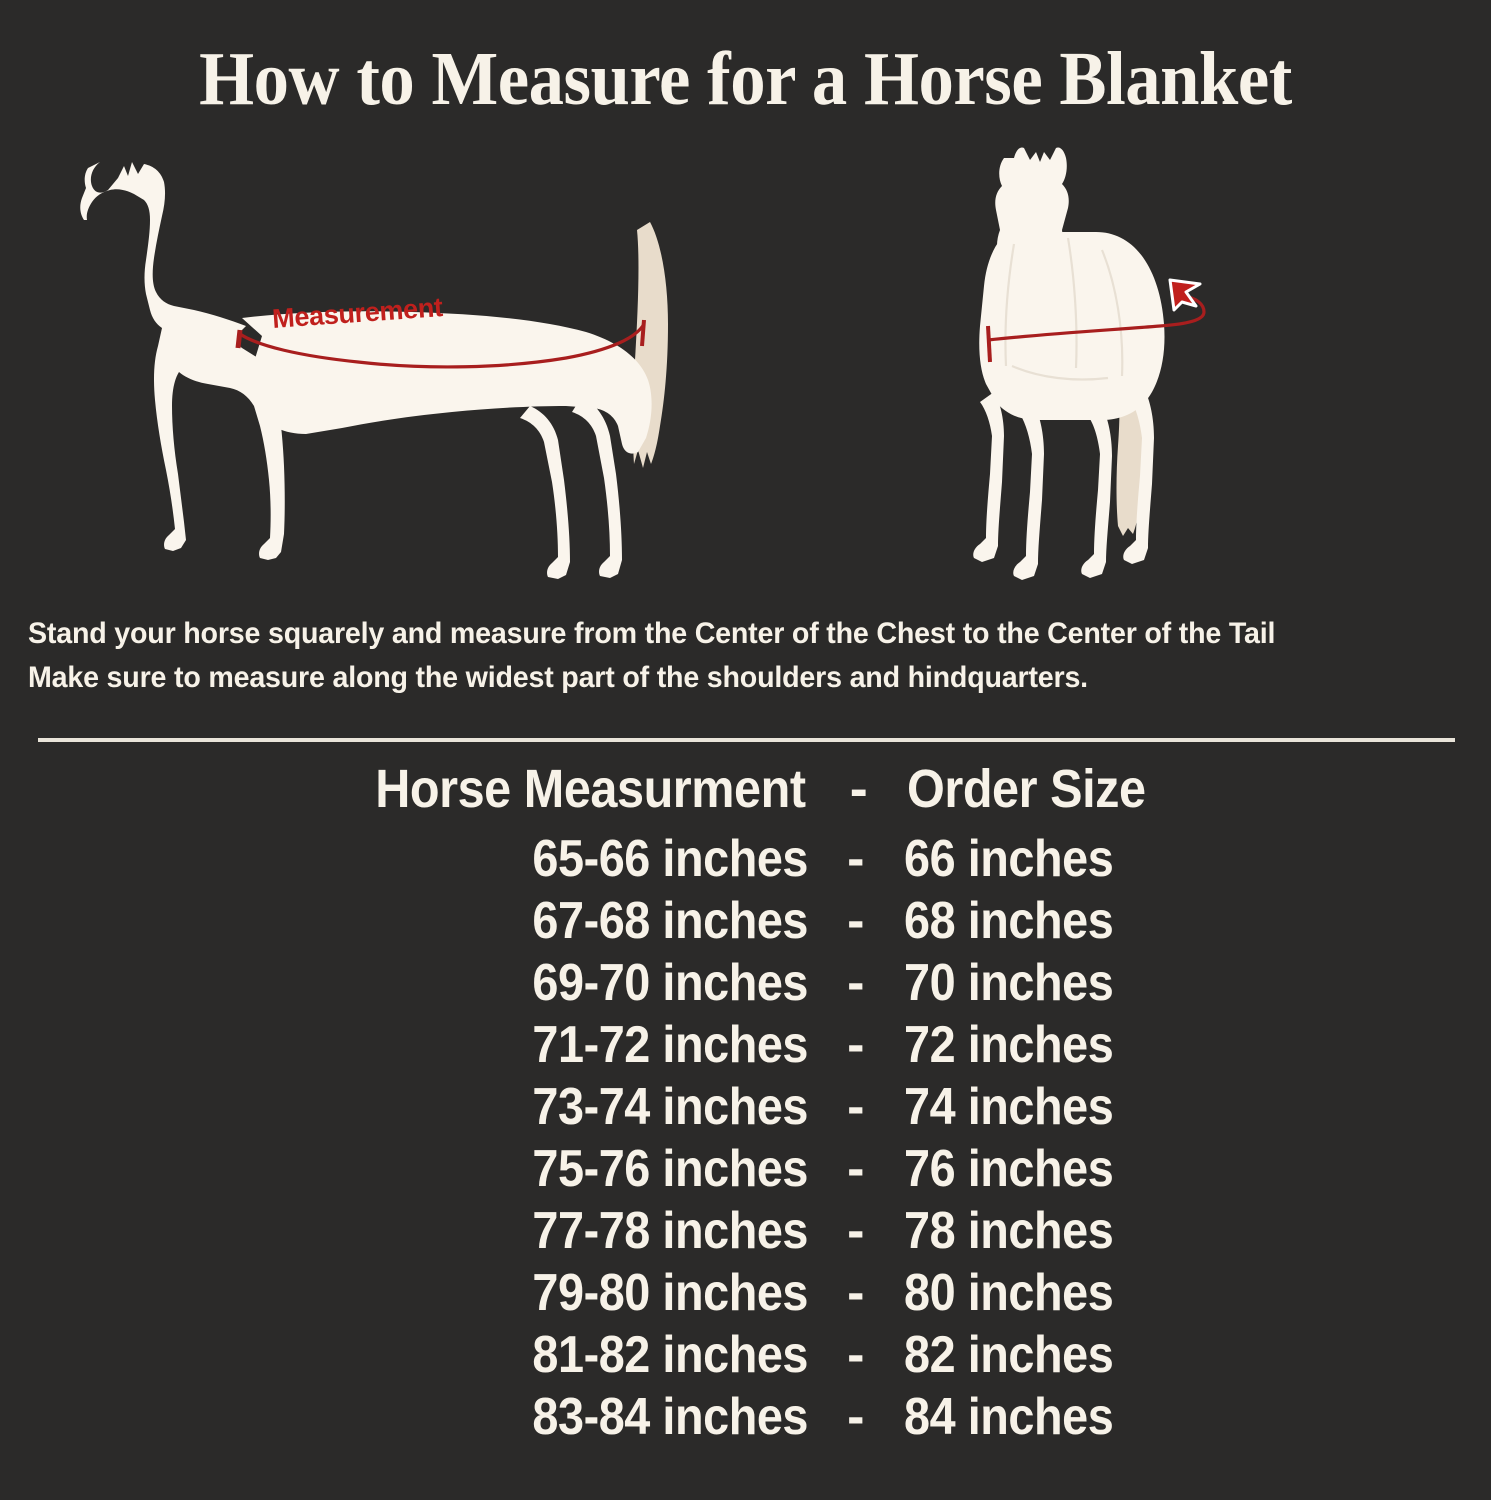 The height and width of the screenshot is (1500, 1491). I want to click on table-header-measurement: Horse Measurment, so click(590, 789).